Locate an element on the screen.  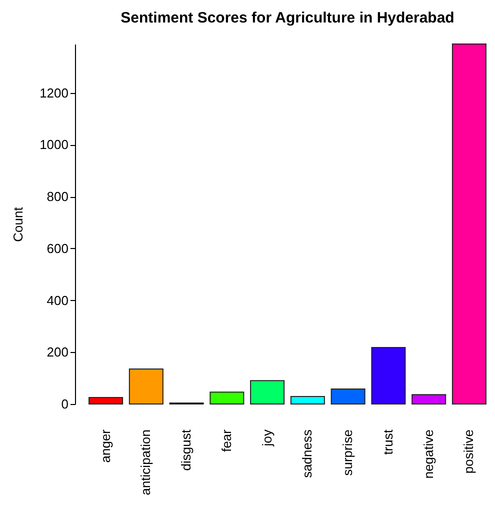
y-tick-label: 1200 is located at coordinates (54, 92).